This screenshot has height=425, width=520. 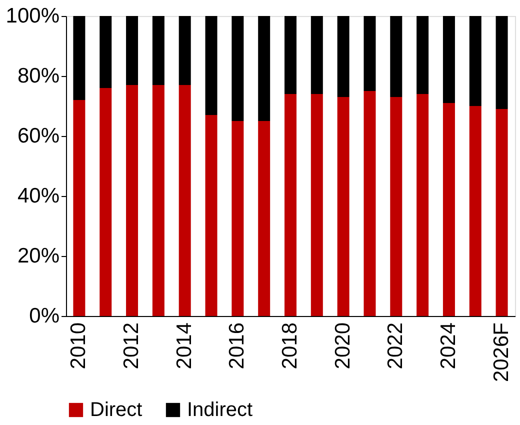 I want to click on legend-label: Indirect, so click(x=220, y=410).